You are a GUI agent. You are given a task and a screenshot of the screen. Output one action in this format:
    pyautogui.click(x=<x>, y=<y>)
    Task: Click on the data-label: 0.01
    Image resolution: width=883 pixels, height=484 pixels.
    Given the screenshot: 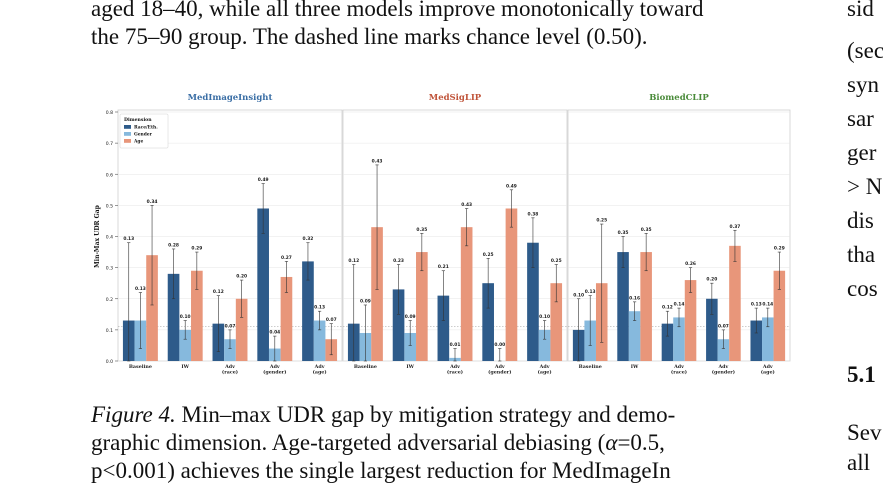 What is the action you would take?
    pyautogui.click(x=455, y=345)
    